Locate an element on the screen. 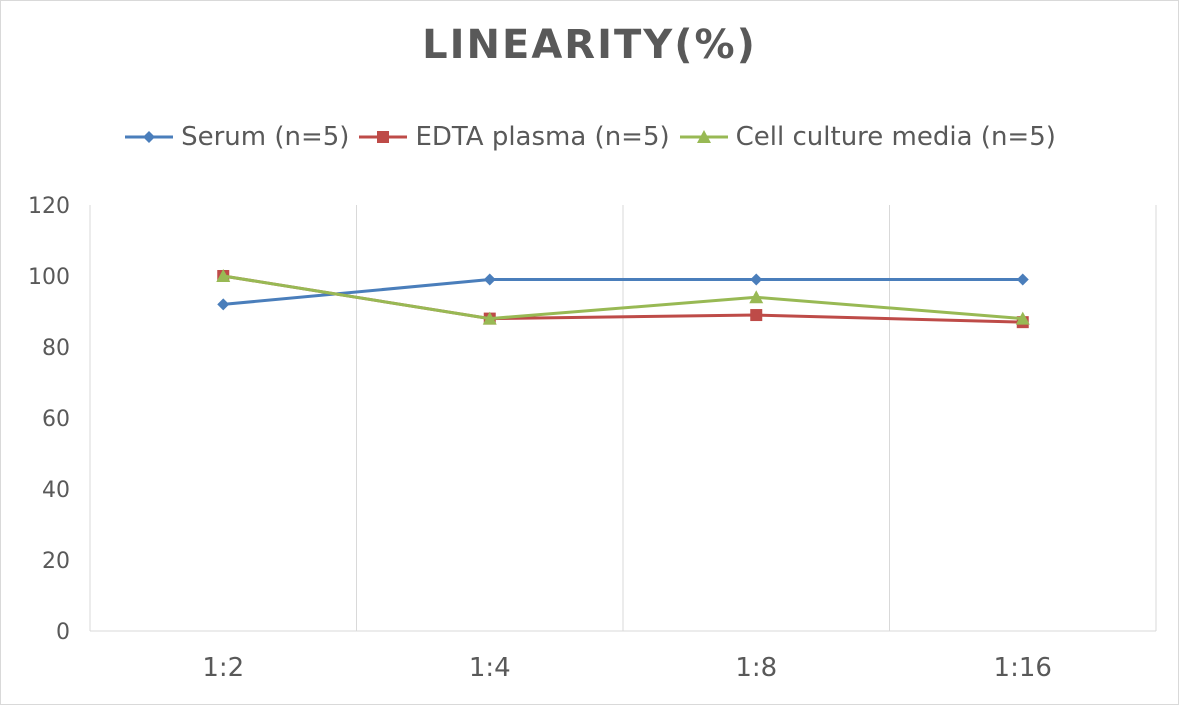  x-tick-label: 1:4 is located at coordinates (490, 668).